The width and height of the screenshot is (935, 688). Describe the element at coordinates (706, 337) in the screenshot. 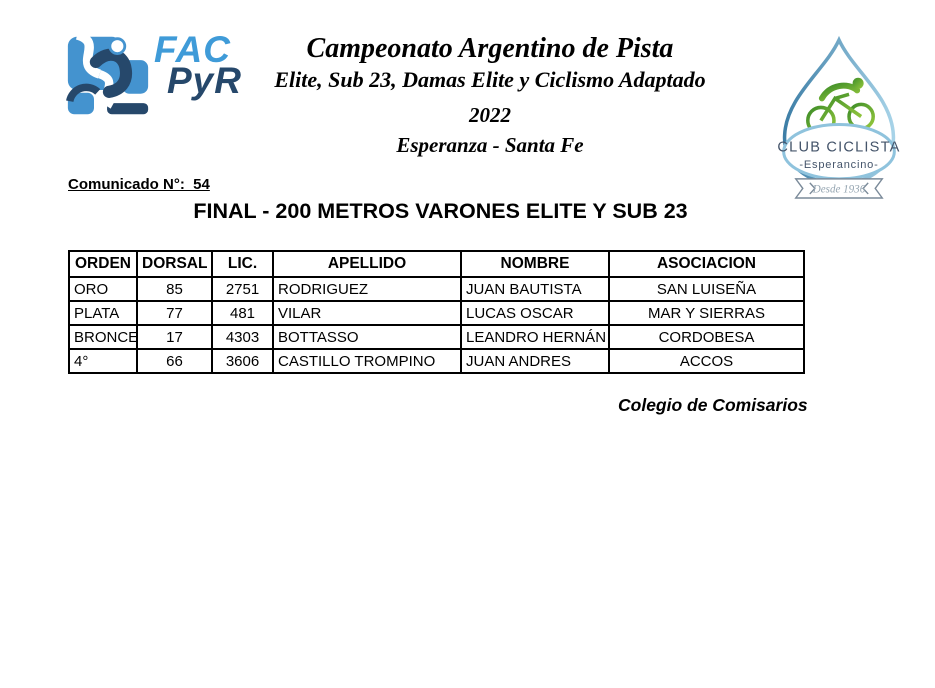

I see `cell-asociacion: CORDOBESA` at that location.